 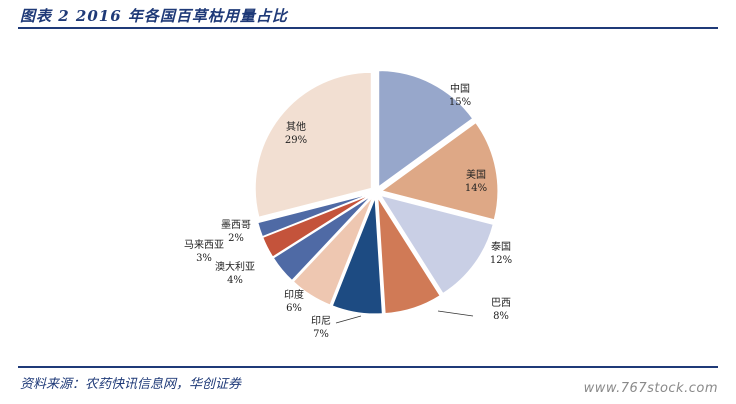 What do you see at coordinates (296, 126) in the screenshot?
I see `slice-label-9: 其他` at bounding box center [296, 126].